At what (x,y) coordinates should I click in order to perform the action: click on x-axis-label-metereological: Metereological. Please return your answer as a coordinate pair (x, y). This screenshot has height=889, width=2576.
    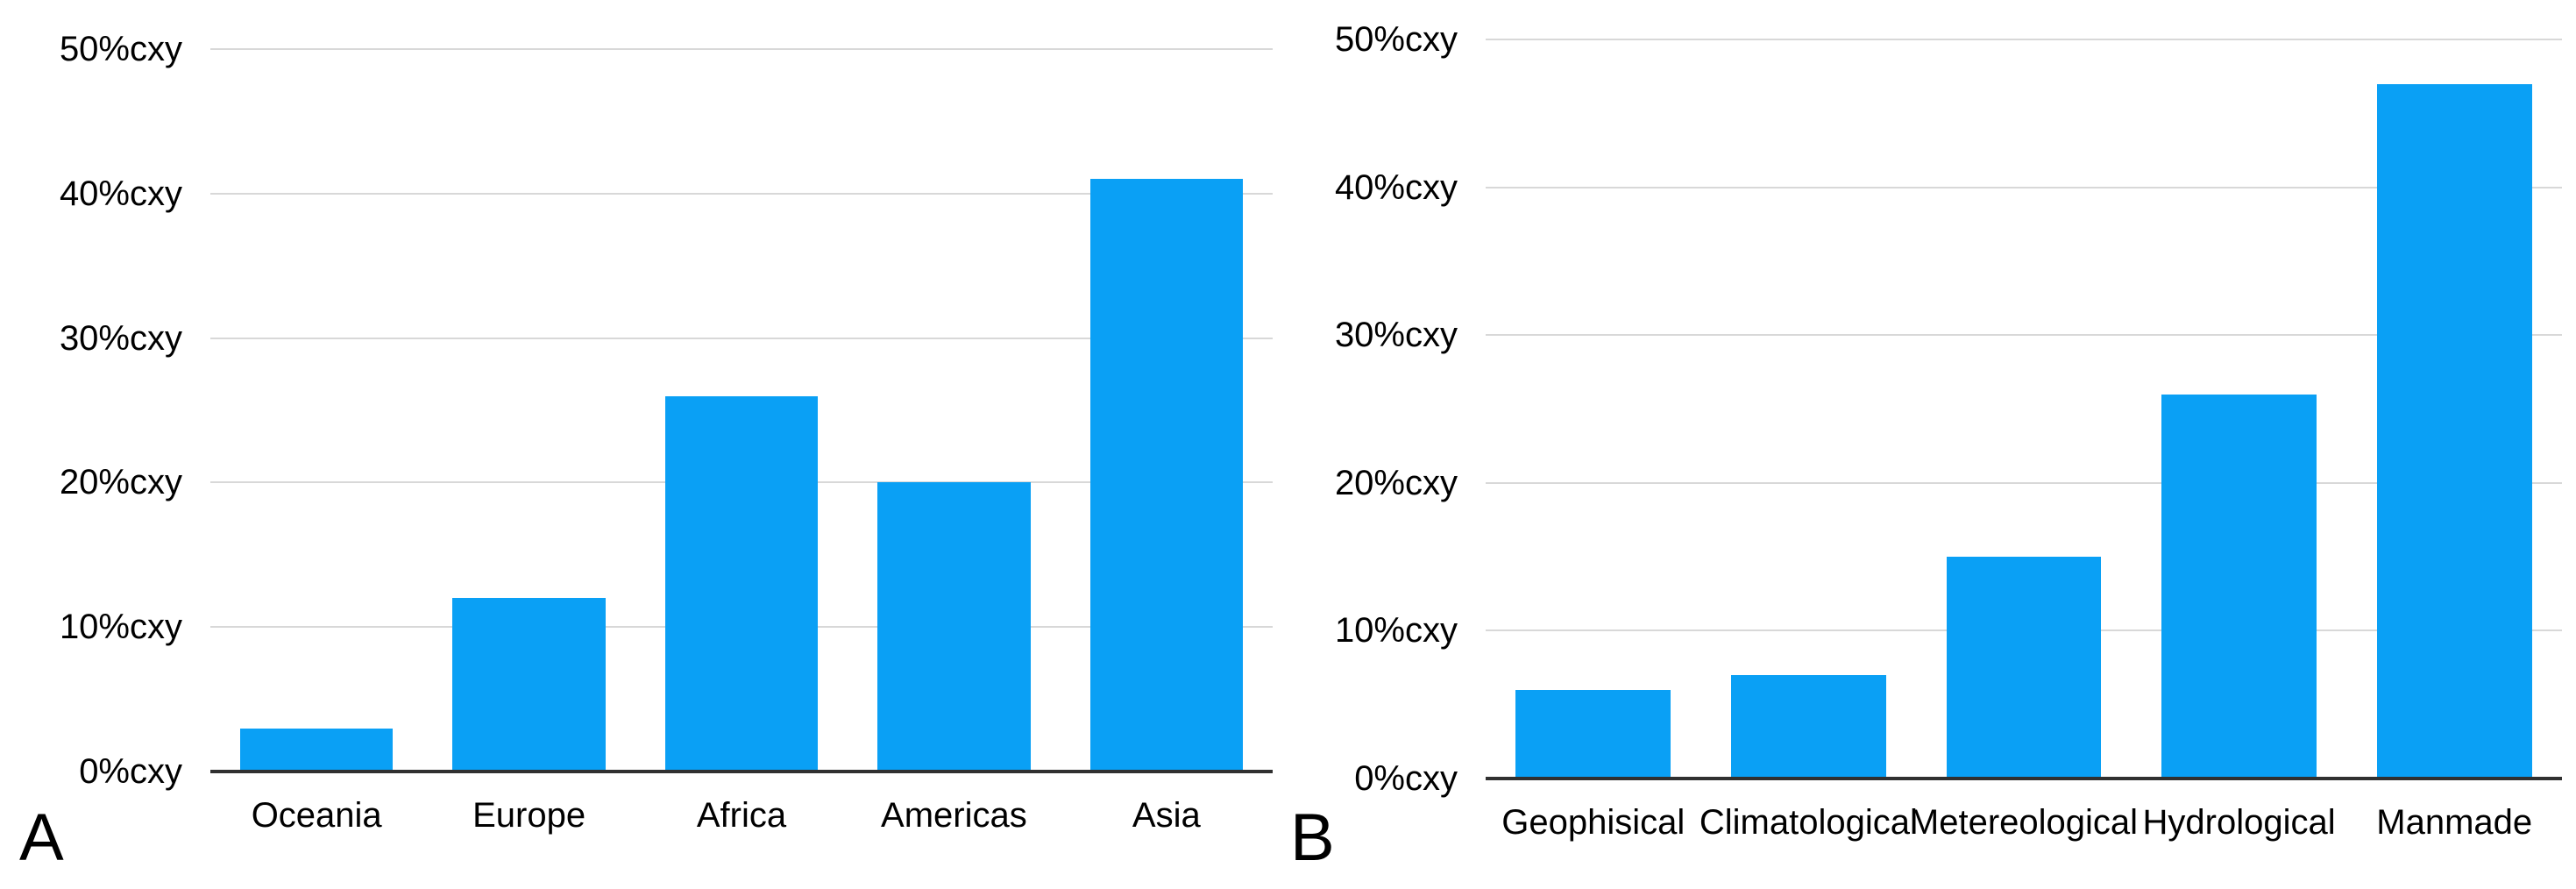
    Looking at the image, I should click on (2024, 822).